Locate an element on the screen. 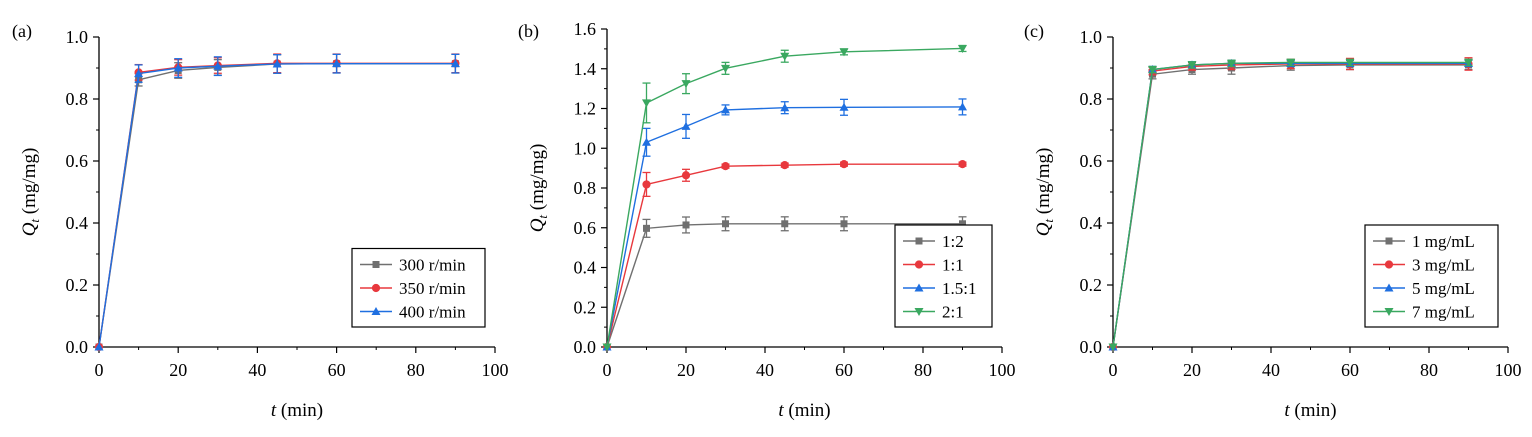 This screenshot has width=1532, height=437. legend-label: 3 mg/mL is located at coordinates (1443, 265).